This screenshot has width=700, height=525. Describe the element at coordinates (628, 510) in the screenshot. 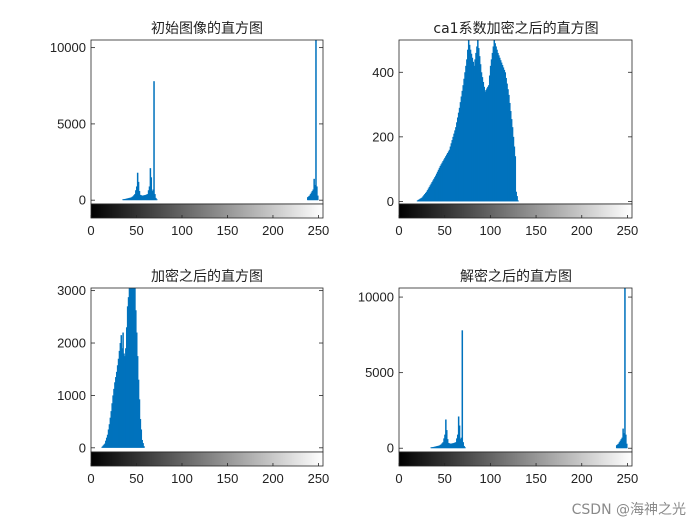

I see `watermark: CSDN @海神之光` at that location.